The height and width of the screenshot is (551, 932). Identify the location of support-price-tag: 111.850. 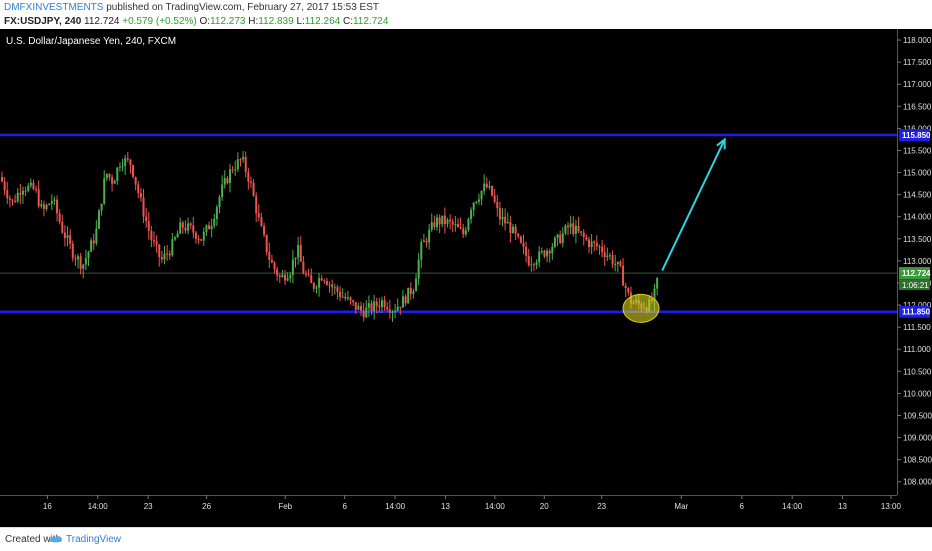
(916, 312).